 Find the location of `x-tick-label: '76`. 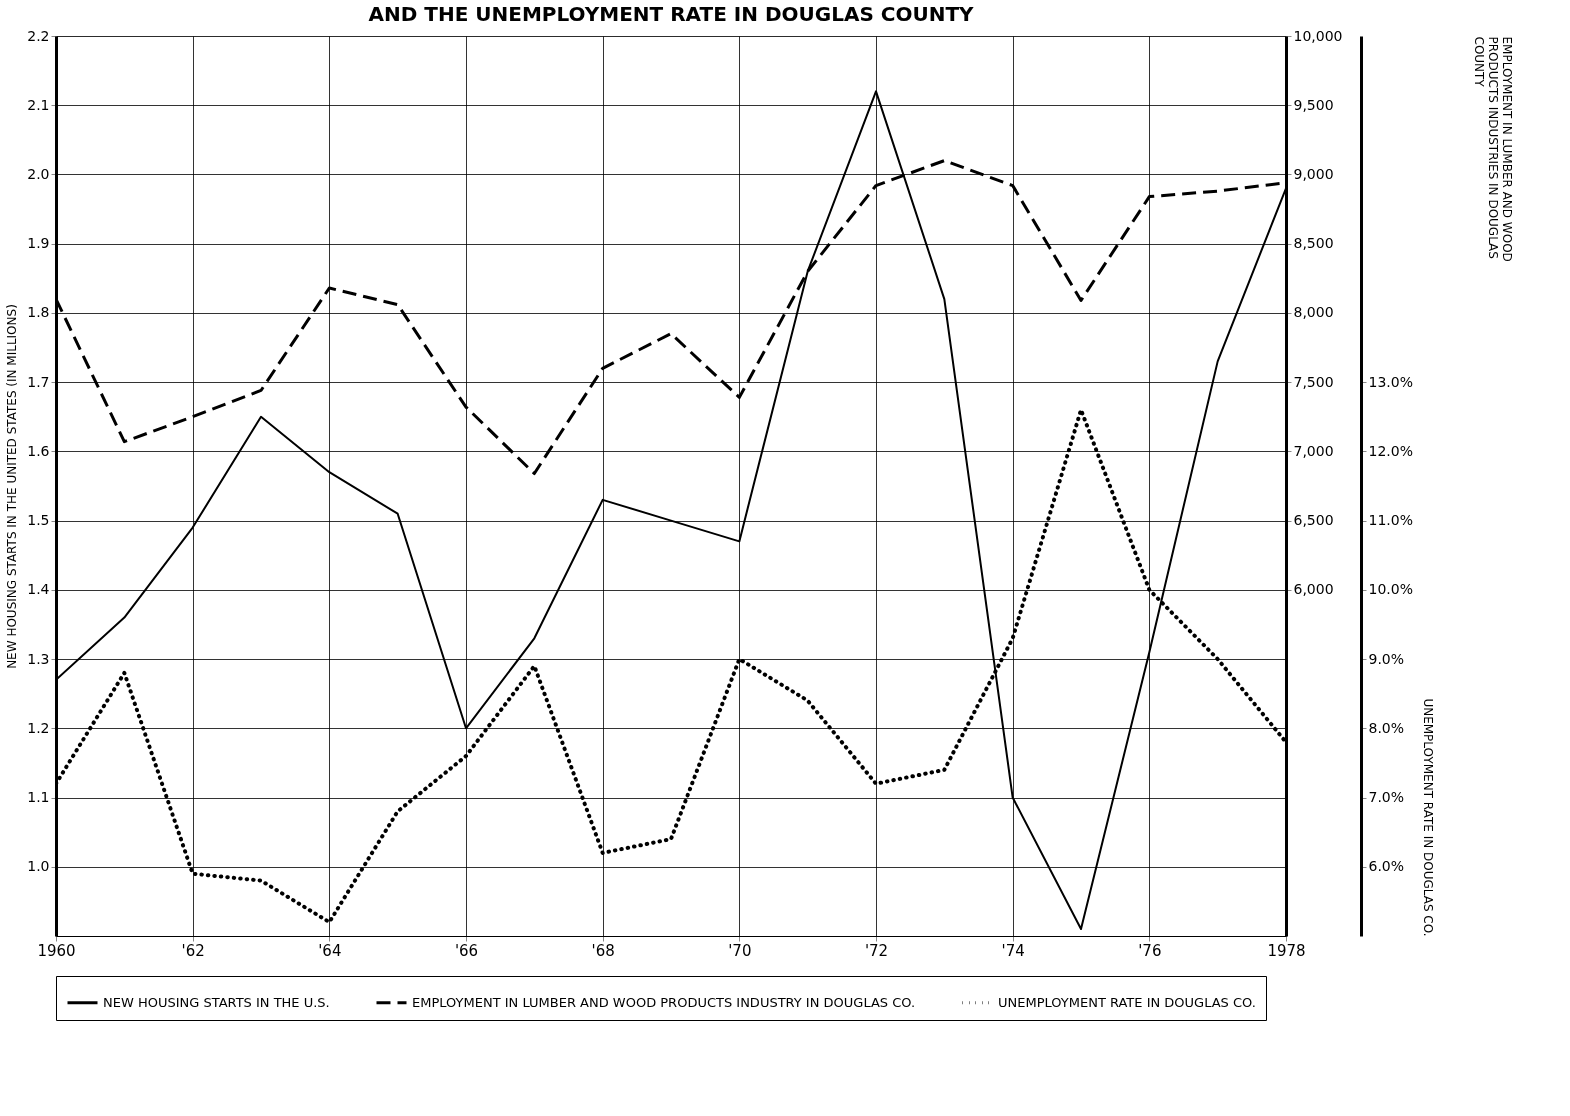

x-tick-label: '76 is located at coordinates (1150, 950).